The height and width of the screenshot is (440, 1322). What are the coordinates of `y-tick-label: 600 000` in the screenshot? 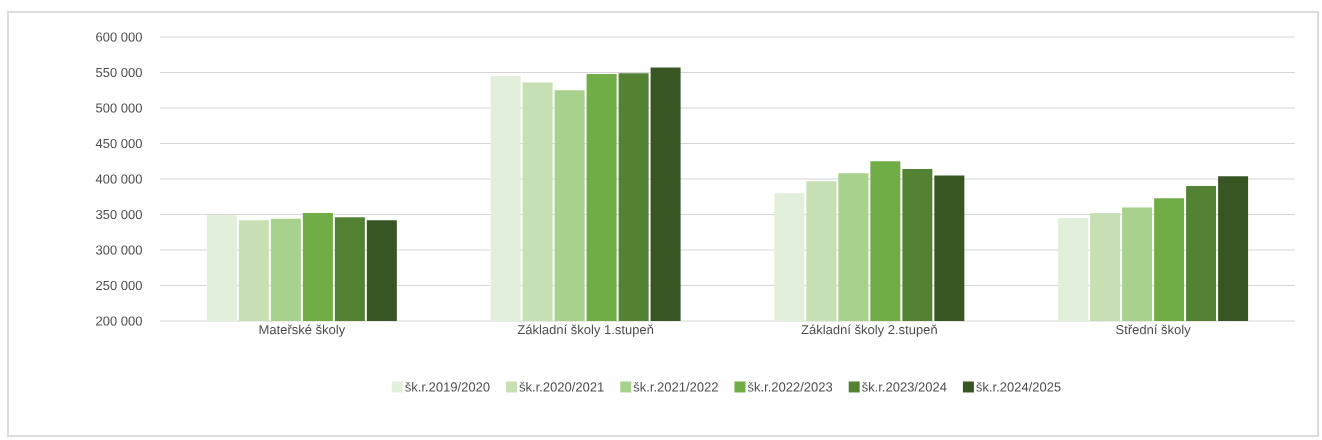 It's located at (119, 37).